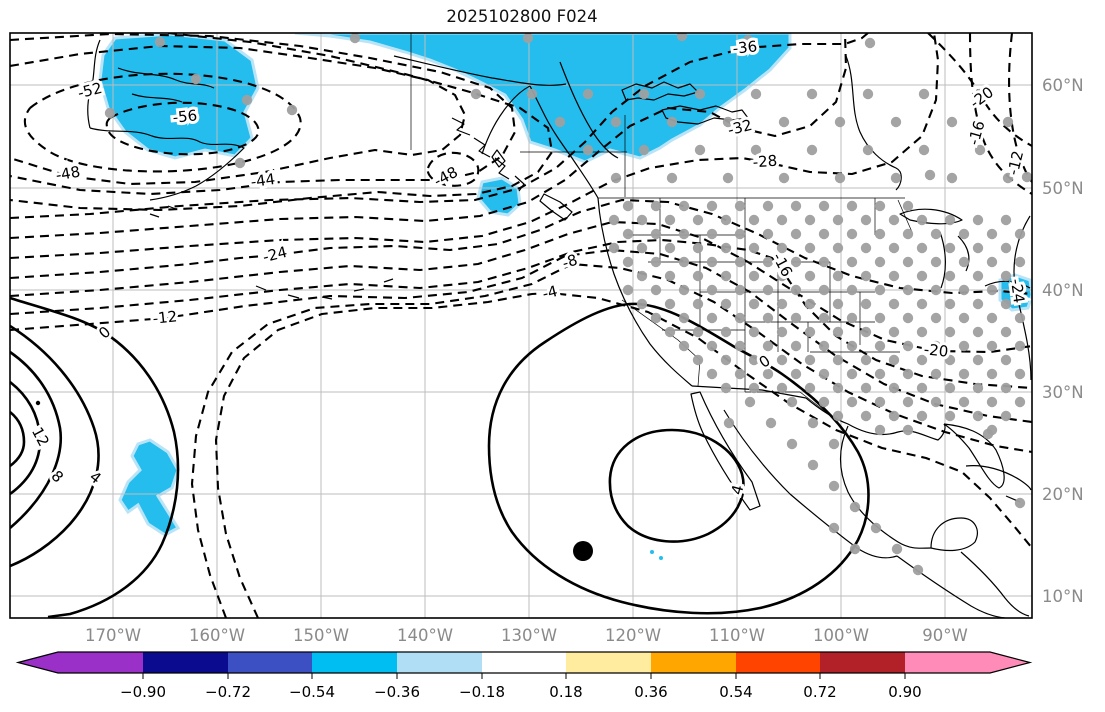 The image size is (1105, 712). What do you see at coordinates (425, 635) in the screenshot?
I see `longitude-tick-label: 140°W` at bounding box center [425, 635].